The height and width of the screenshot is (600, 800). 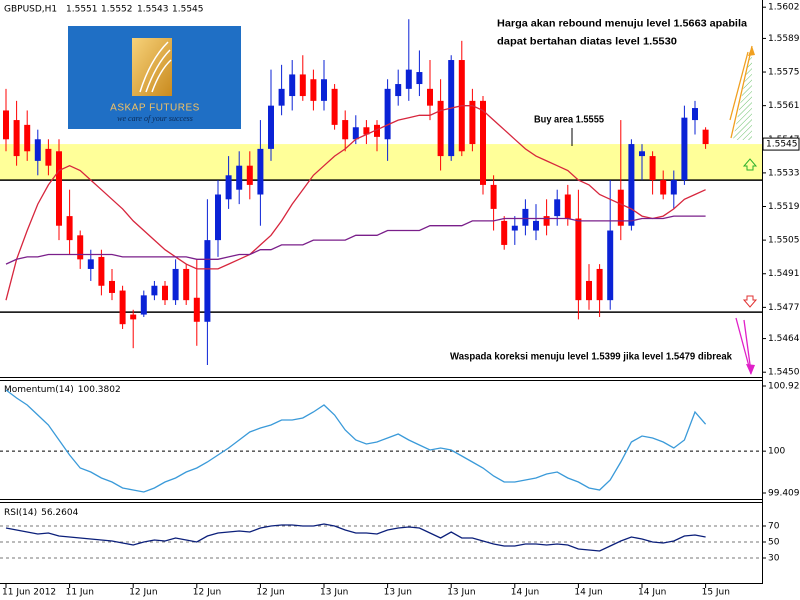 I want to click on indicator-value: 100.3802, so click(x=99, y=390).